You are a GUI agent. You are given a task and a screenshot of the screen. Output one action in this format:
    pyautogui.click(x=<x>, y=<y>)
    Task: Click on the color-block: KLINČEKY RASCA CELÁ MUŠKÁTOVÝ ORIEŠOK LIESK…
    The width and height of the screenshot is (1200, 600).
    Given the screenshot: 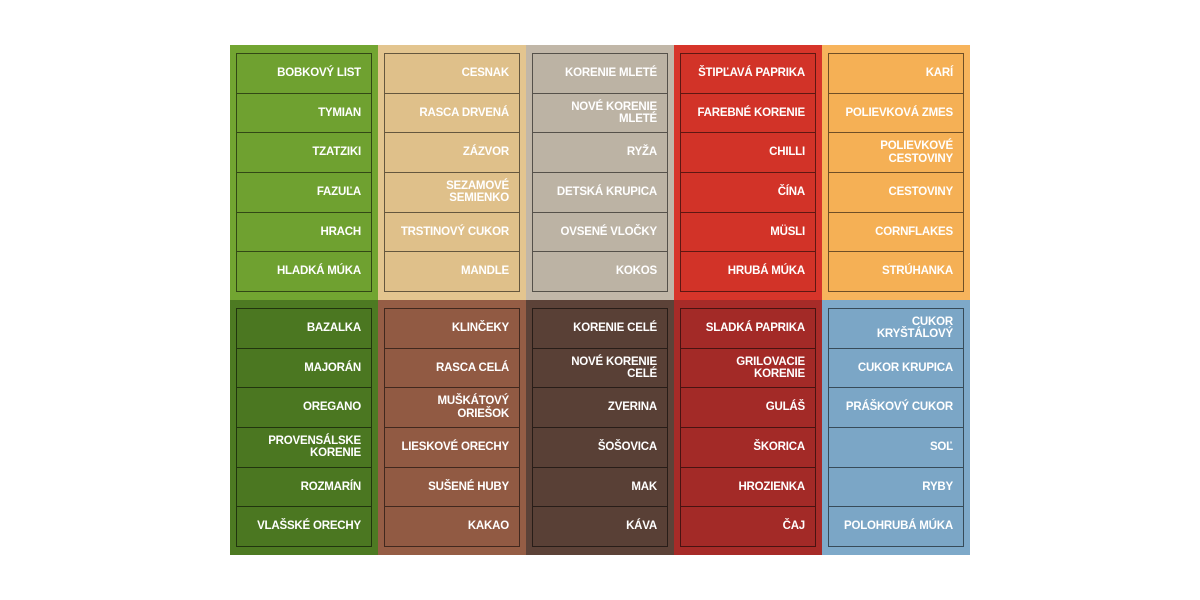 What is the action you would take?
    pyautogui.click(x=452, y=427)
    